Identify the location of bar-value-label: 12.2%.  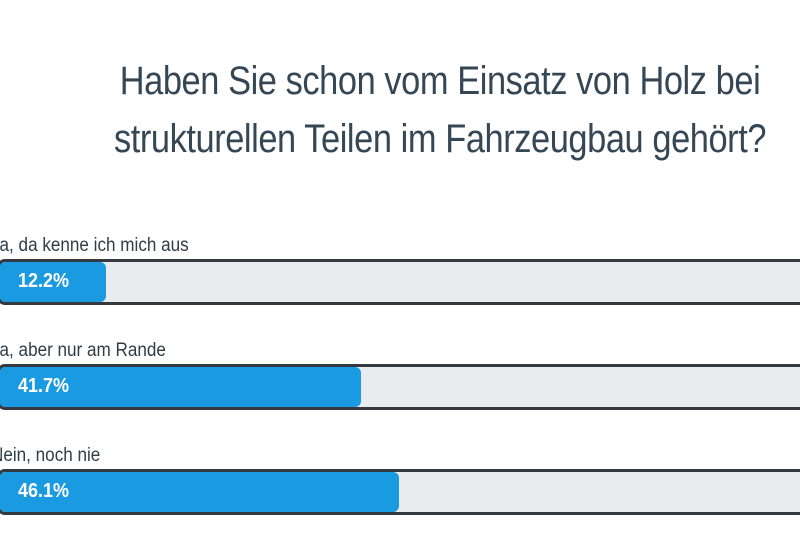
(44, 281).